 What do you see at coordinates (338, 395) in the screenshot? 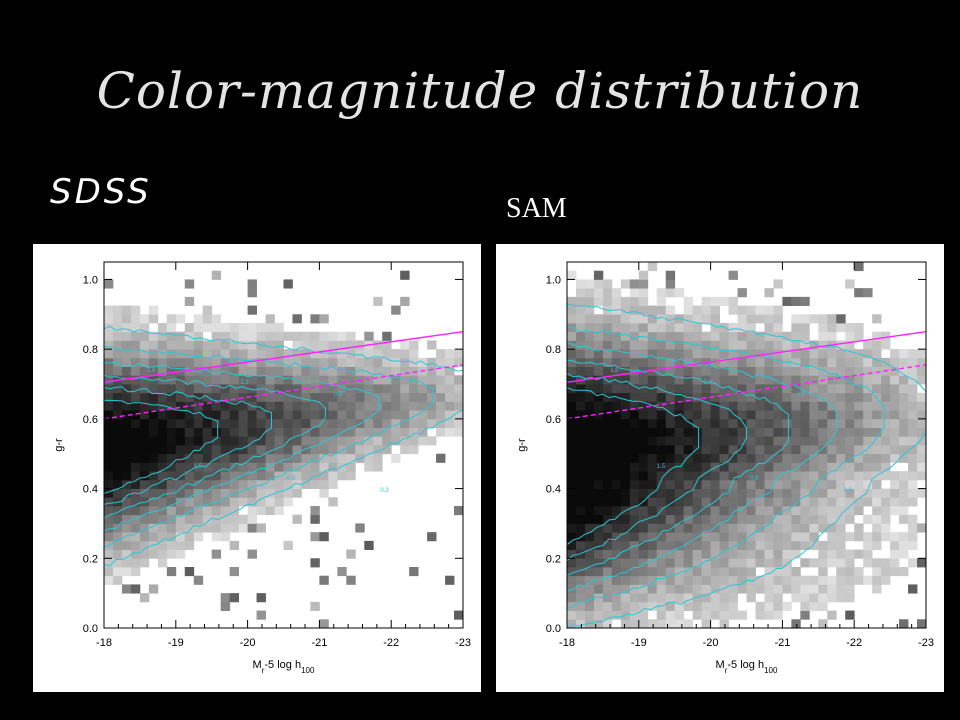
I see `sdss-contour-label: 0.6` at bounding box center [338, 395].